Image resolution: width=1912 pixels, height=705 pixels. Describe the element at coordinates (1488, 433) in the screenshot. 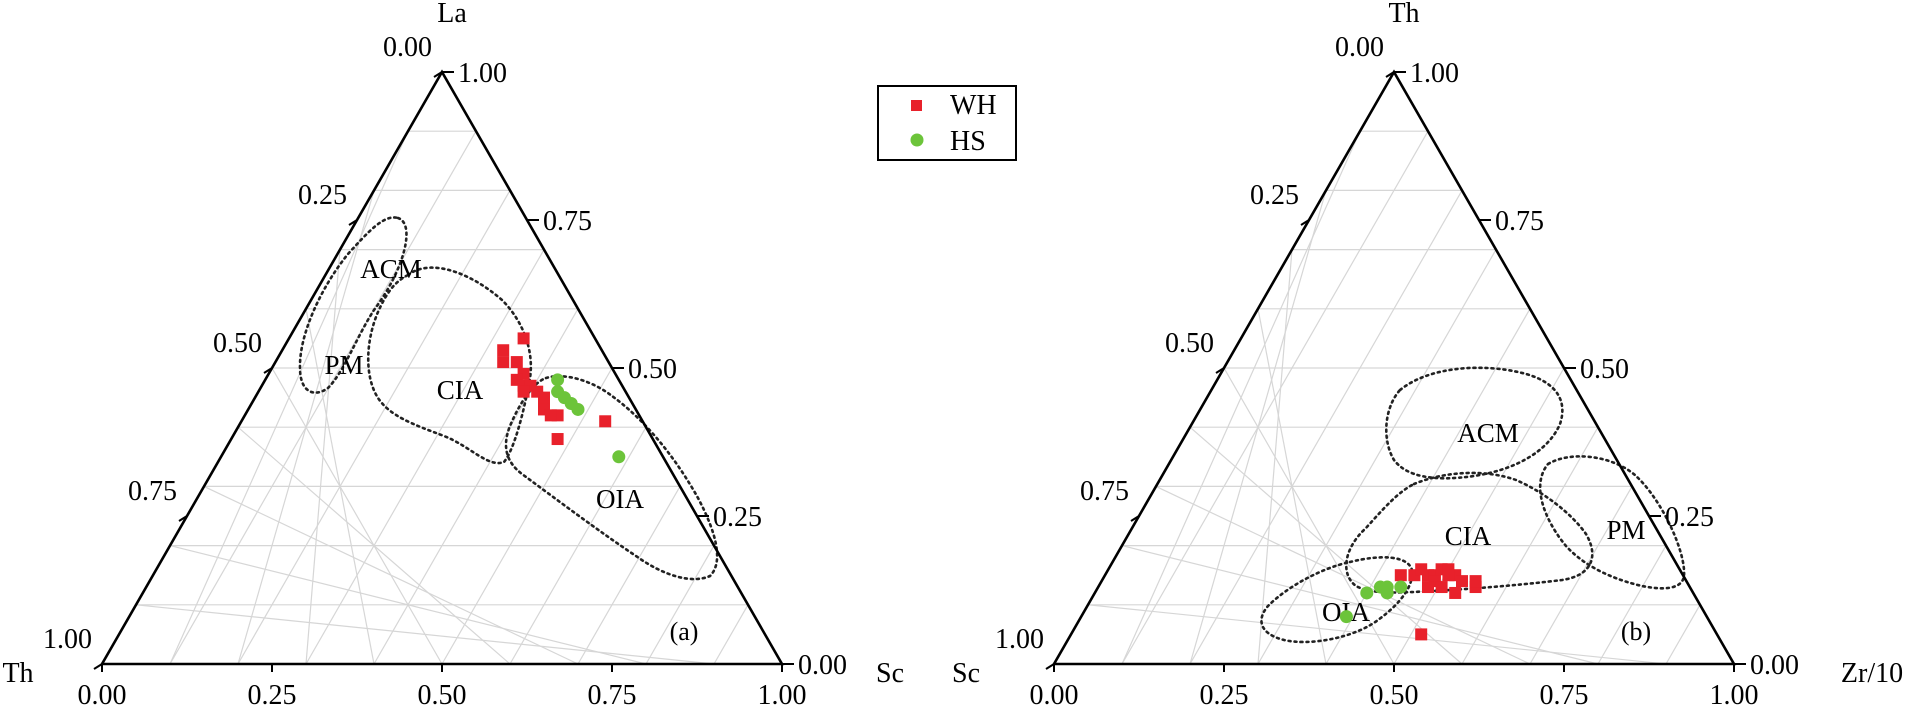

I see `field-label-acm-b: ACM` at that location.